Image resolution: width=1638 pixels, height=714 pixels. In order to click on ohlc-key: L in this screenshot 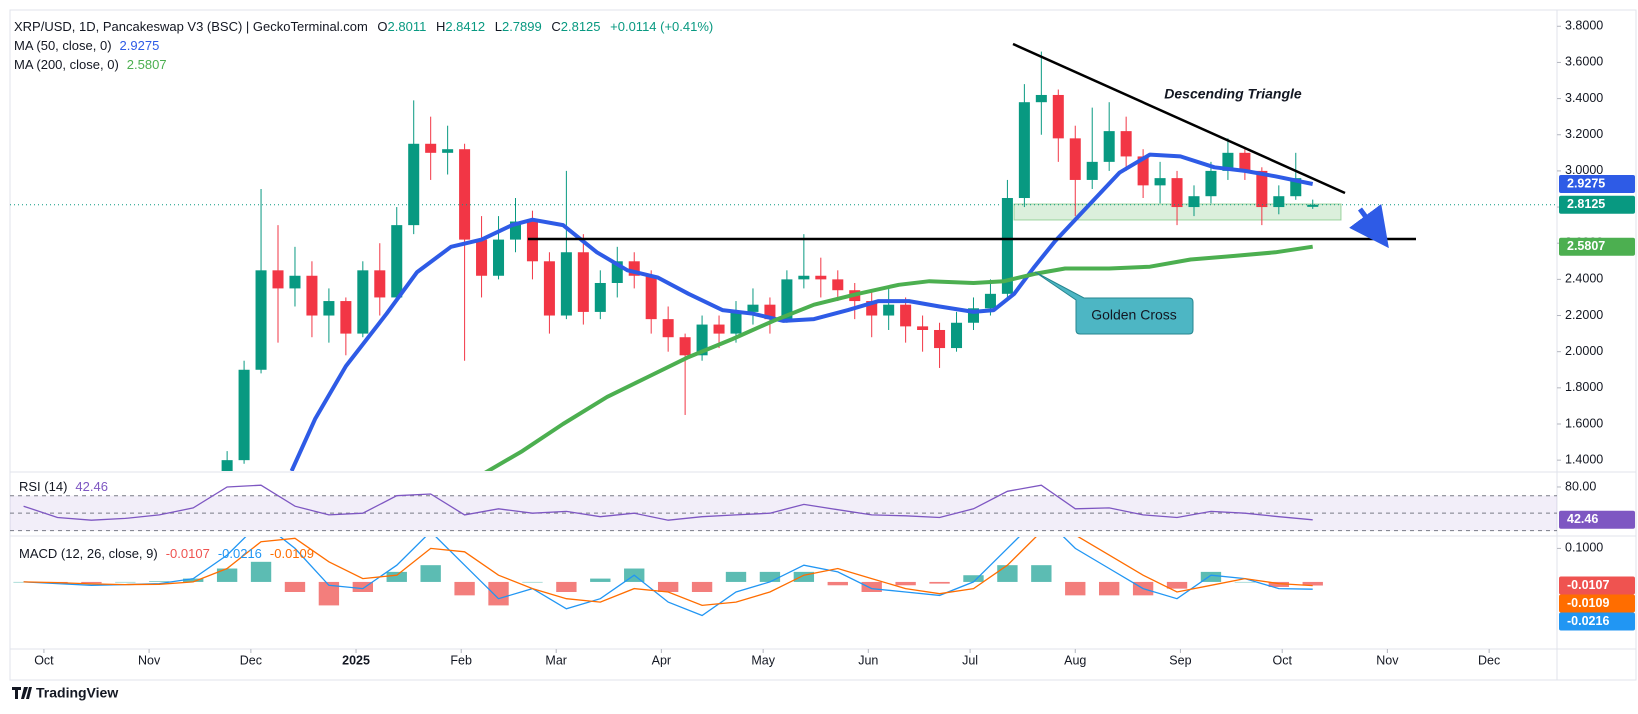, I will do `click(498, 26)`.